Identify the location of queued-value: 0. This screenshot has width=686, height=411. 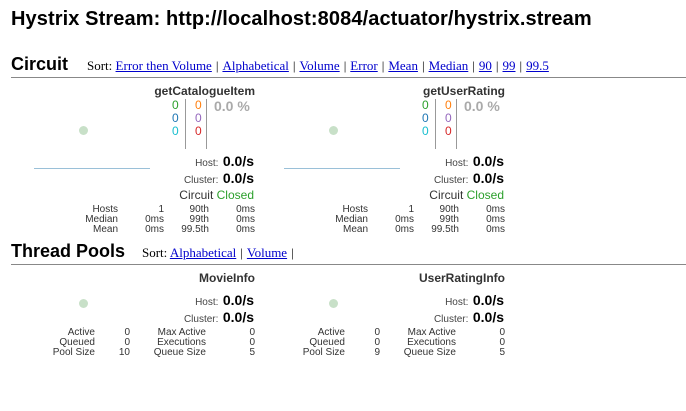
(127, 342).